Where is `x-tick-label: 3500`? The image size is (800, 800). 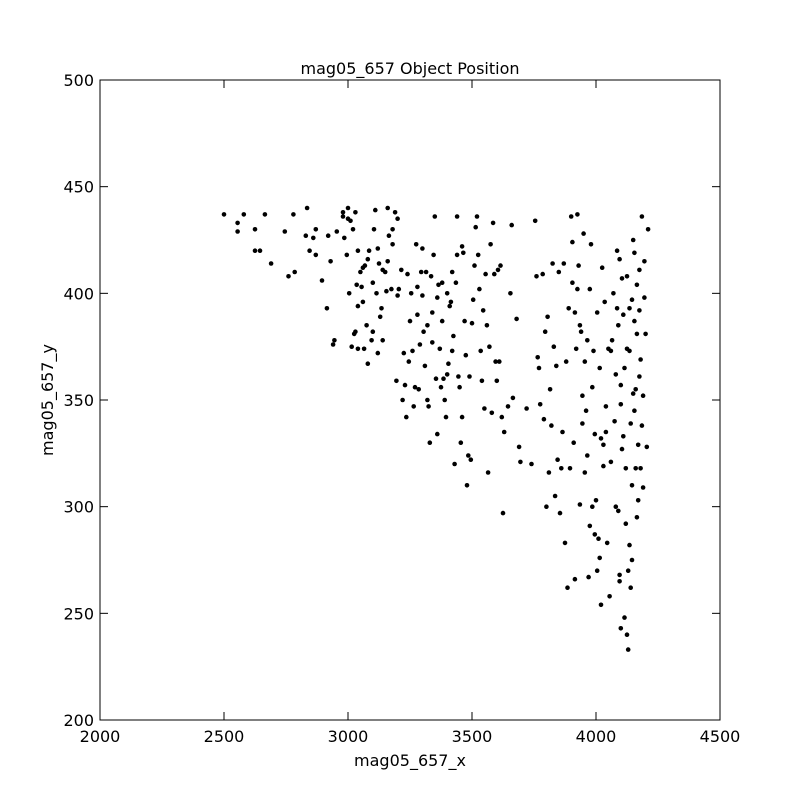 x-tick-label: 3500 is located at coordinates (472, 736).